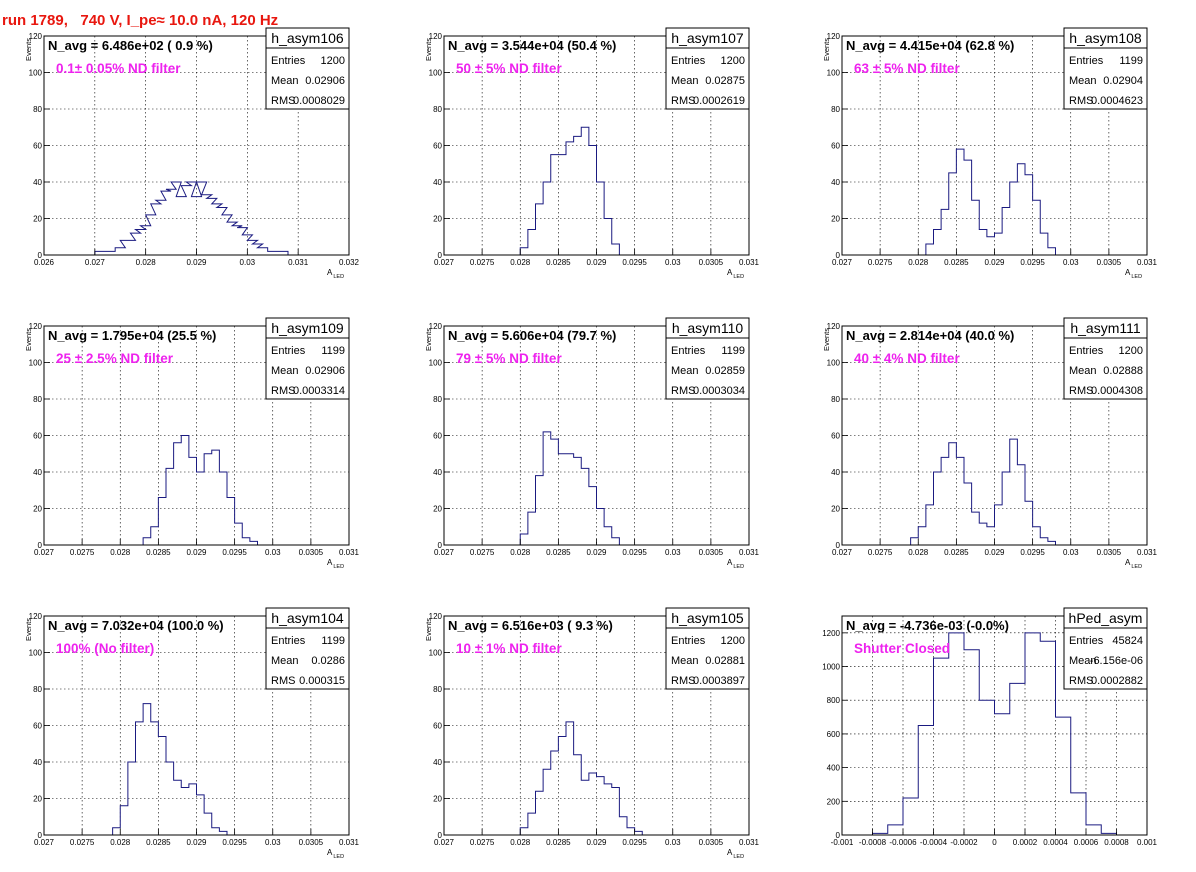  Describe the element at coordinates (711, 262) in the screenshot. I see `x-tick-label: 0.0305` at that location.